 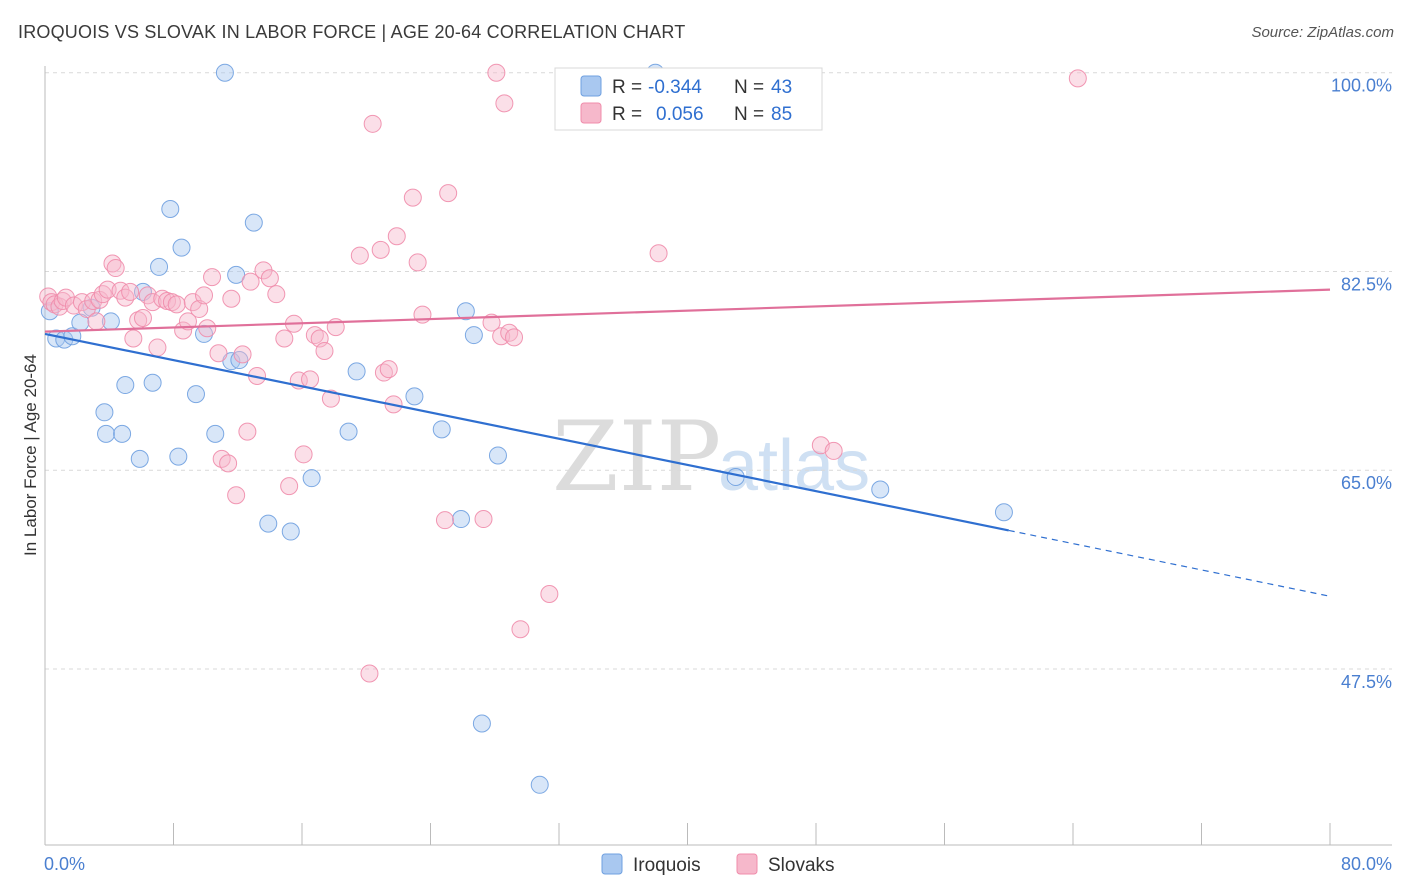 What do you see at coordinates (591, 86) in the screenshot?
I see `legend-swatch-iroquois` at bounding box center [591, 86].